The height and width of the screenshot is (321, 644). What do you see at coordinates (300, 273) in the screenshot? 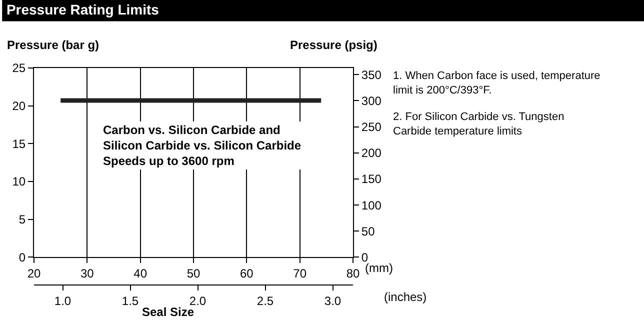
I see `x-tick-label: 70` at bounding box center [300, 273].